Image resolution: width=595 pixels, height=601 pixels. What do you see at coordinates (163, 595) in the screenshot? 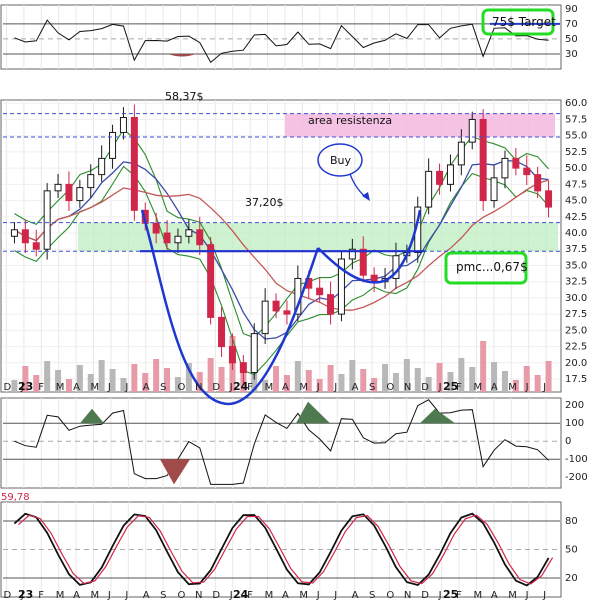
I see `month-tick-stoch: S` at bounding box center [163, 595].